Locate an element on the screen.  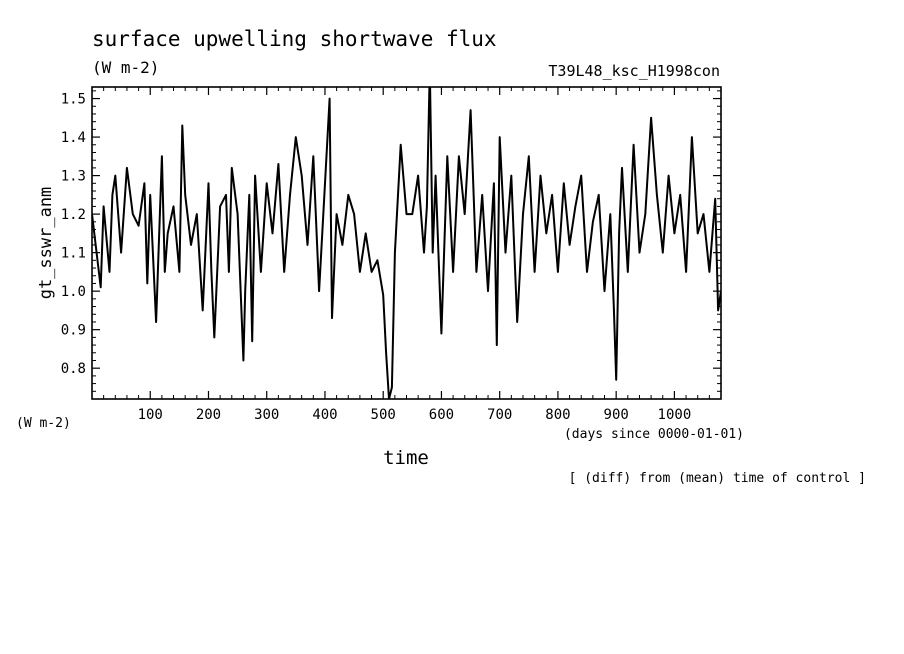
x-tick-label: 700 is located at coordinates (499, 415).